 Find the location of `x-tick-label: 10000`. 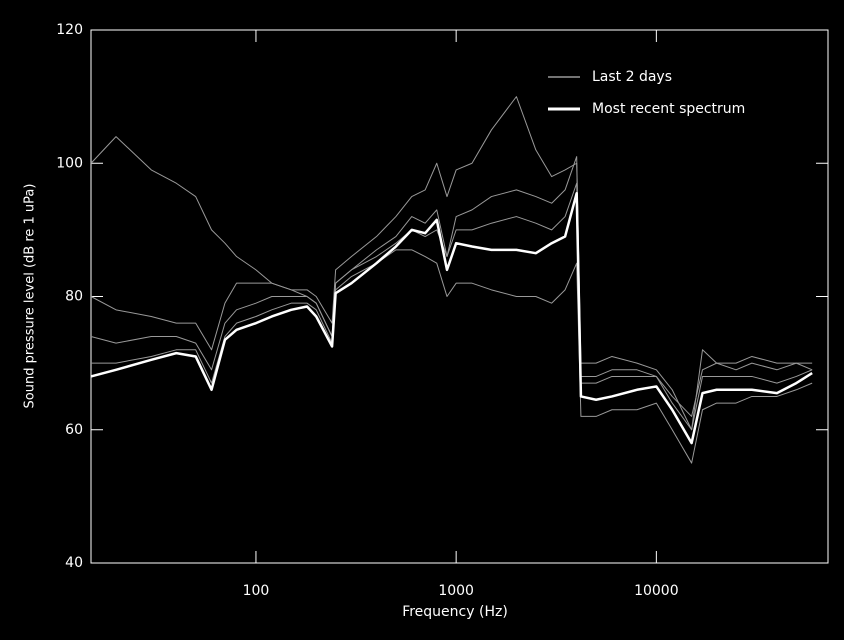

x-tick-label: 10000 is located at coordinates (656, 591).